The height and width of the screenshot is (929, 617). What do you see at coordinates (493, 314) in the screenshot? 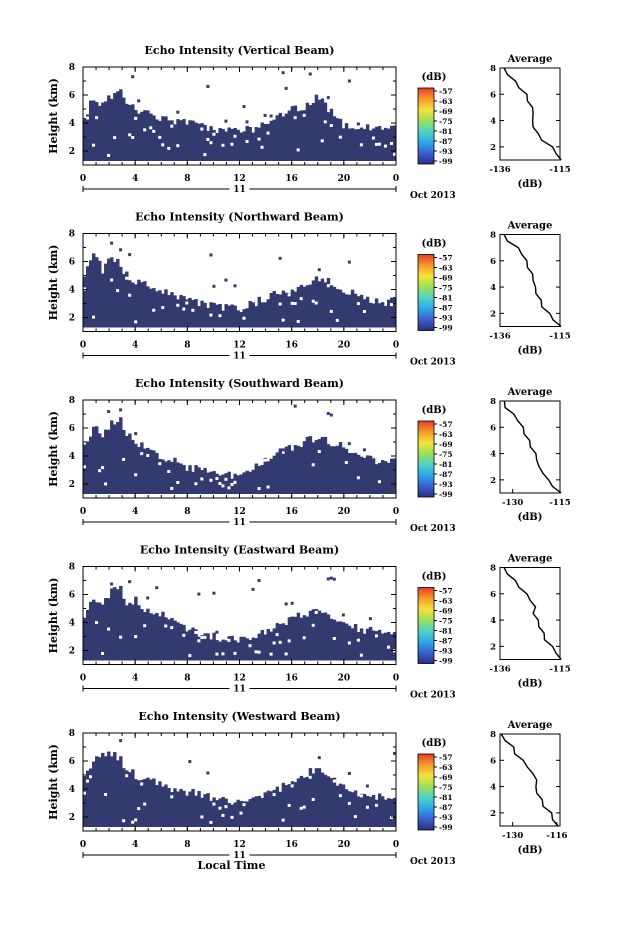
I see `average-y-tick-label: 2` at bounding box center [493, 314].